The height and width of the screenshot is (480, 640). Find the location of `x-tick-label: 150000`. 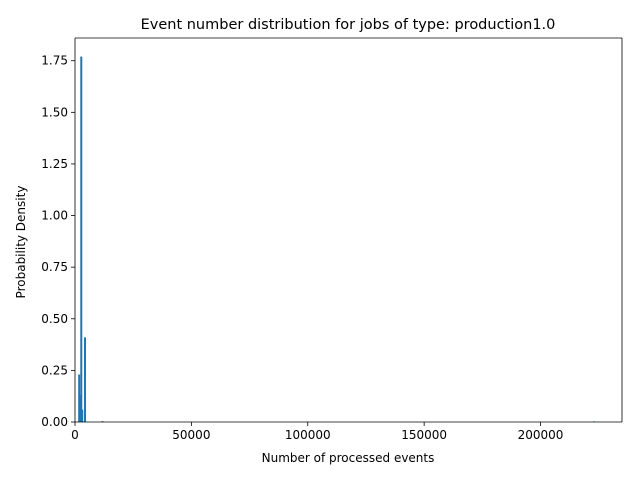

x-tick-label: 150000 is located at coordinates (424, 435).